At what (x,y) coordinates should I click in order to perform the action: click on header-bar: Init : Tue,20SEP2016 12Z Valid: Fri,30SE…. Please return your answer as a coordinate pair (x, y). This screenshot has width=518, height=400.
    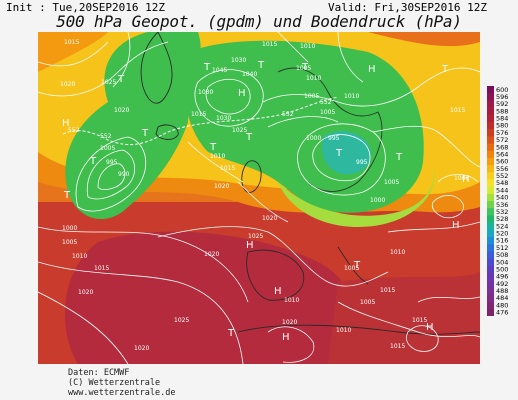
    Looking at the image, I should click on (259, 7).